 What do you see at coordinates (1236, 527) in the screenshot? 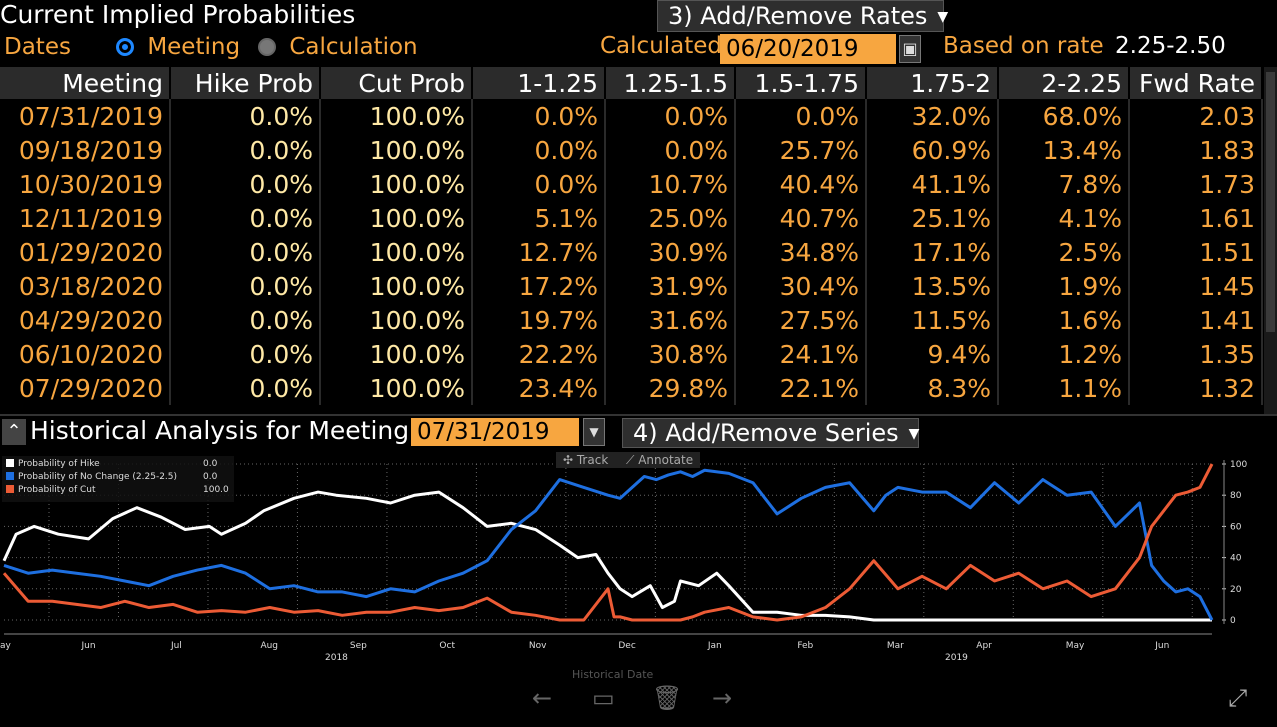
I see `y-tick-label: 60` at bounding box center [1236, 527].